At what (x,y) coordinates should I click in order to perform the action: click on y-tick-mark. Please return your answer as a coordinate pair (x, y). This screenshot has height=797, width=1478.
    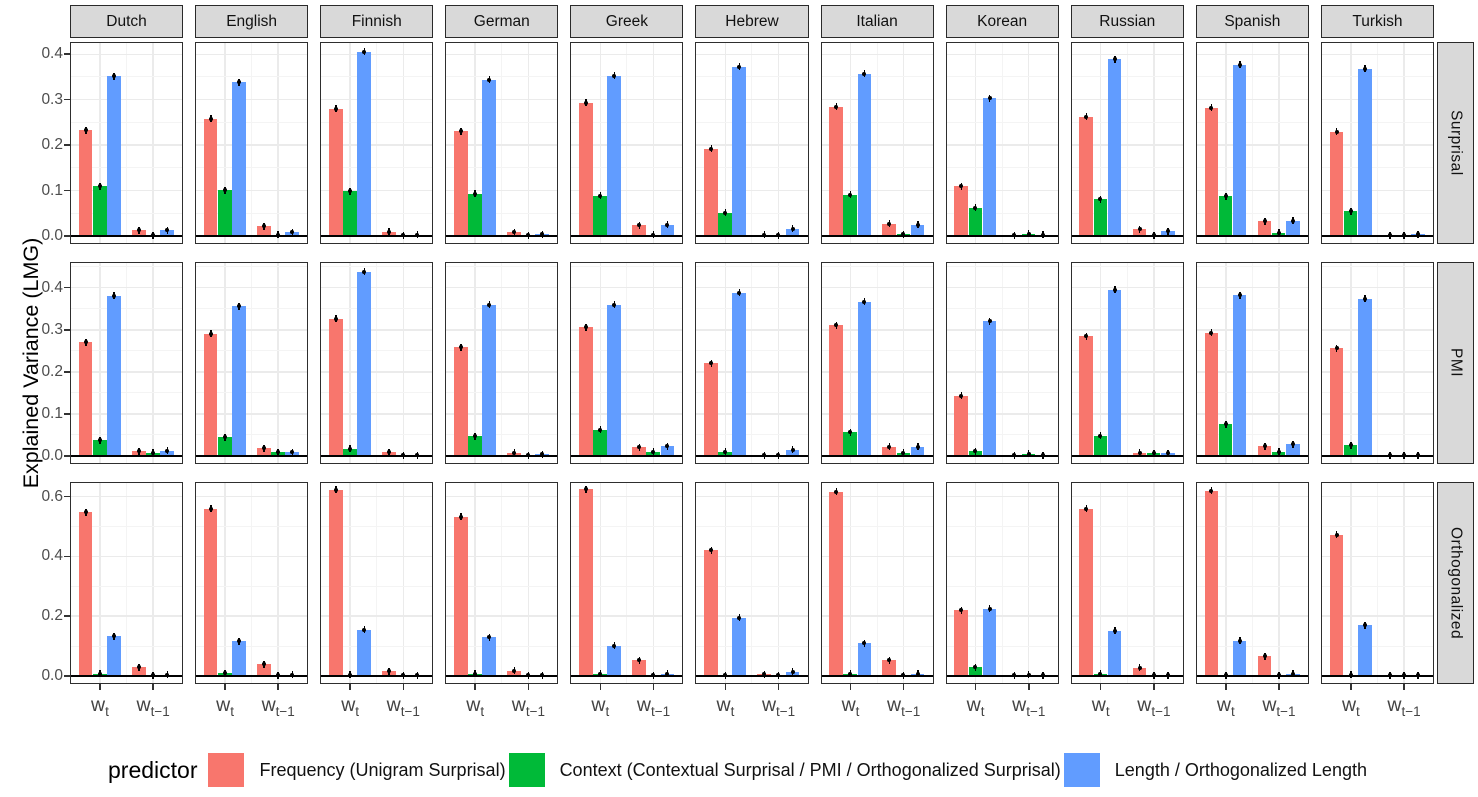
    Looking at the image, I should click on (67, 190).